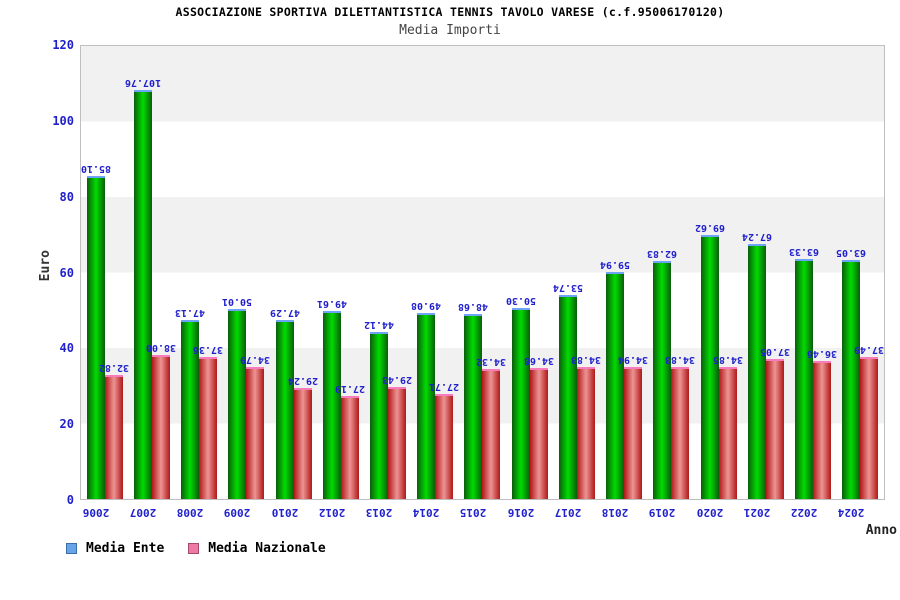 This screenshot has width=900, height=600. Describe the element at coordinates (633, 426) in the screenshot. I see `bar-media-nazionale-2018: 34.94` at that location.